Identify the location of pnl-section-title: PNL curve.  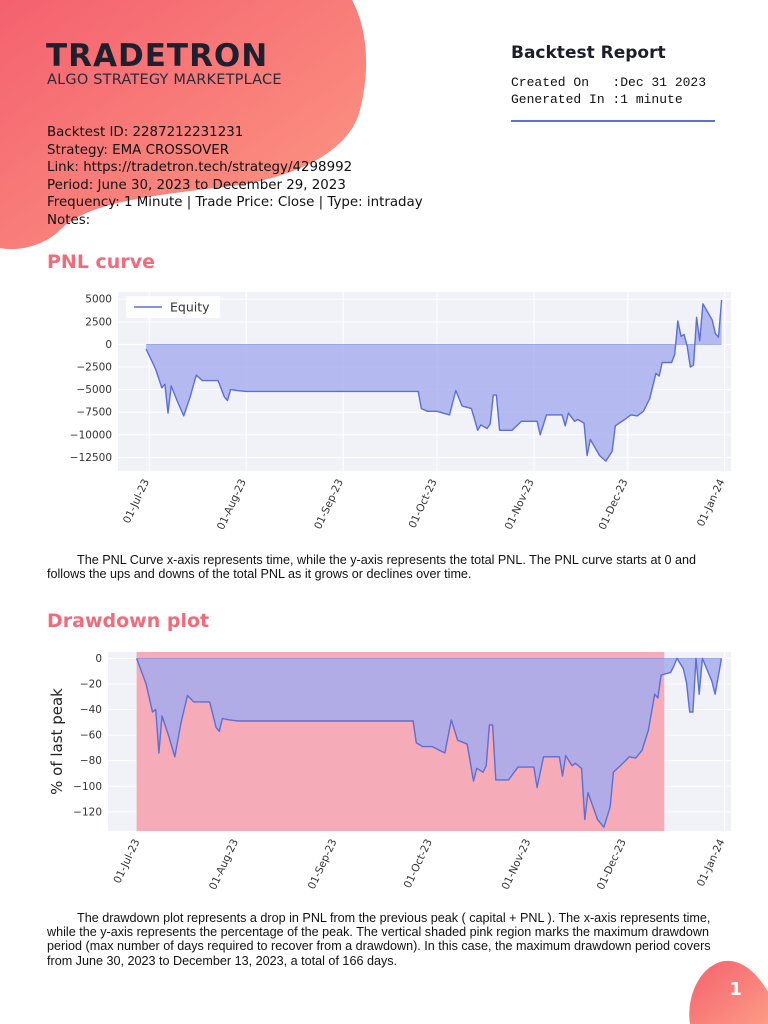
(101, 262).